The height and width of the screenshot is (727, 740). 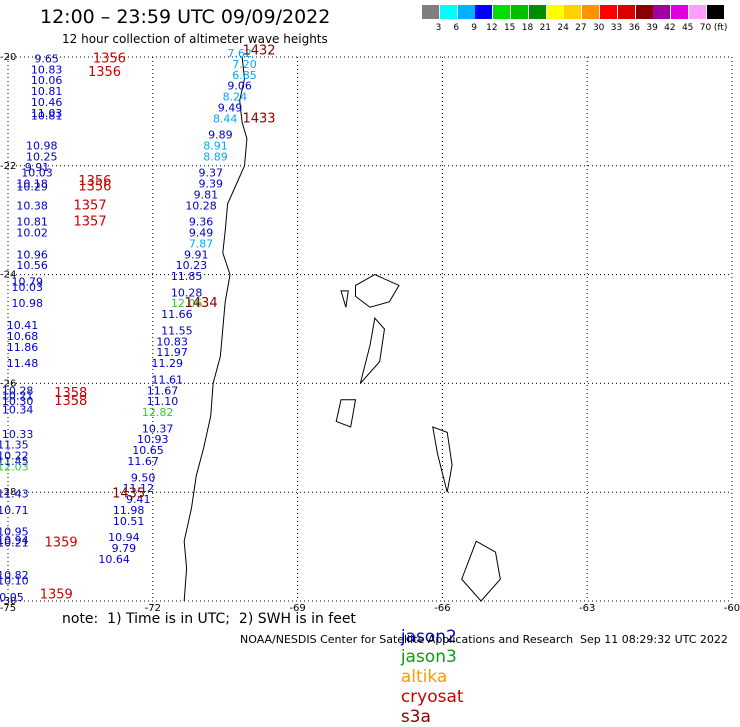 I want to click on wave-height-label: 8.89, so click(x=215, y=156).